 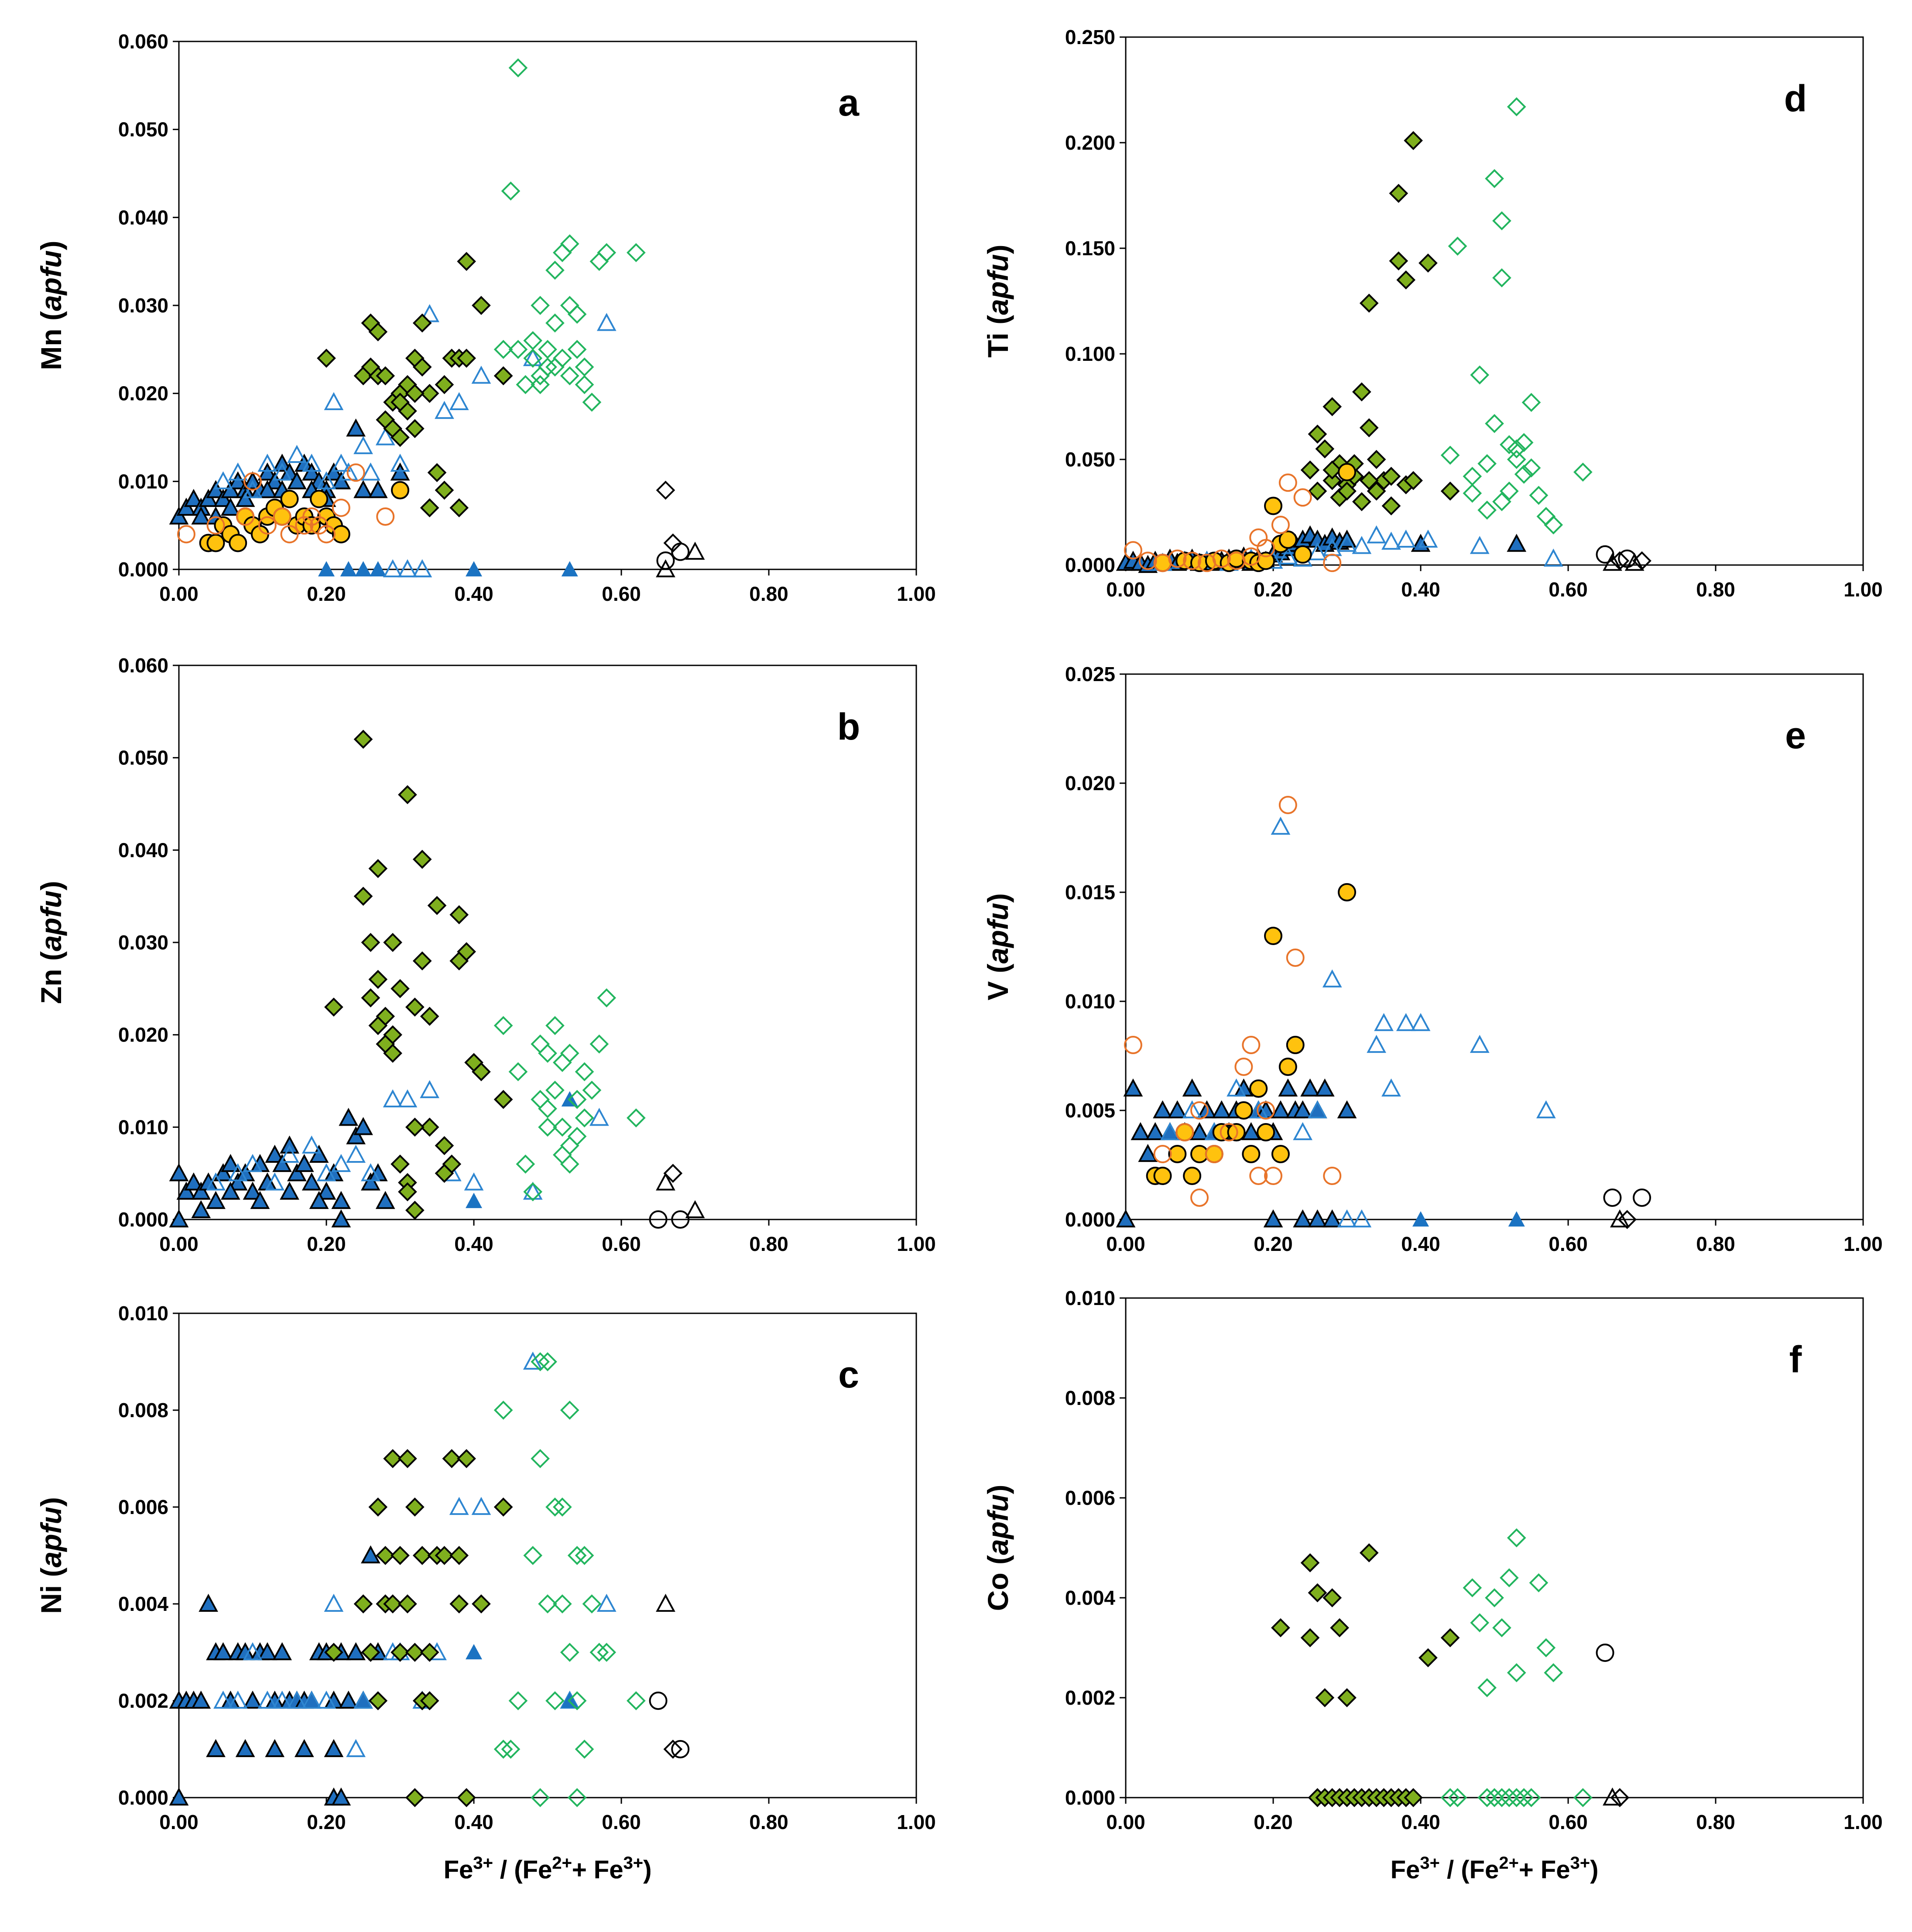 What do you see at coordinates (179, 594) in the screenshot?
I see `x-tick-label: 0.00` at bounding box center [179, 594].